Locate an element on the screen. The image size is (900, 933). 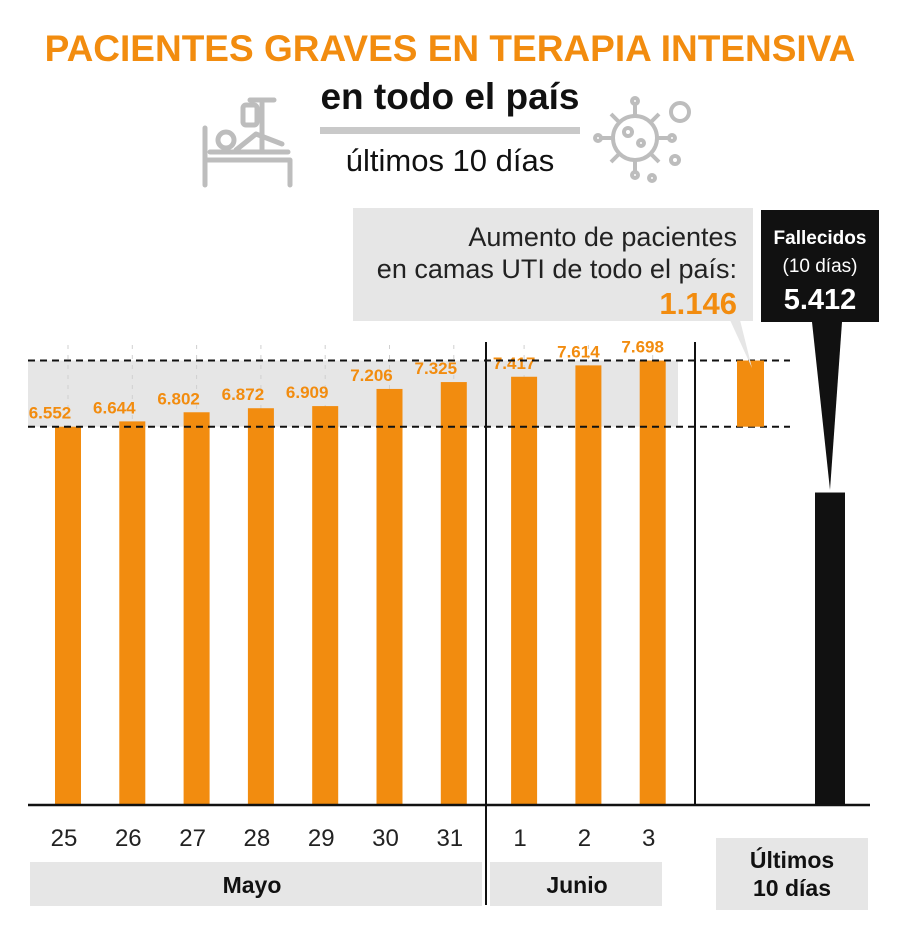
increase-bar is located at coordinates (750, 393).